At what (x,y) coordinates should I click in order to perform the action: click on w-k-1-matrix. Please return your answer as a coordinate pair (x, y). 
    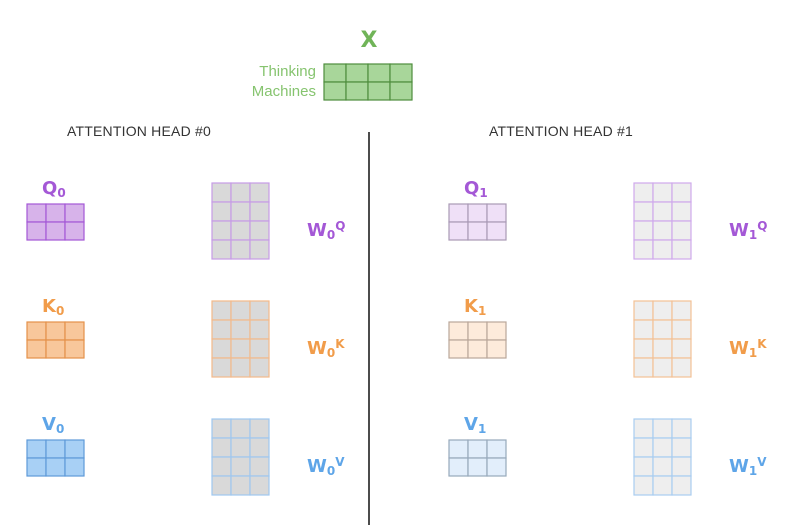
    Looking at the image, I should click on (662, 339).